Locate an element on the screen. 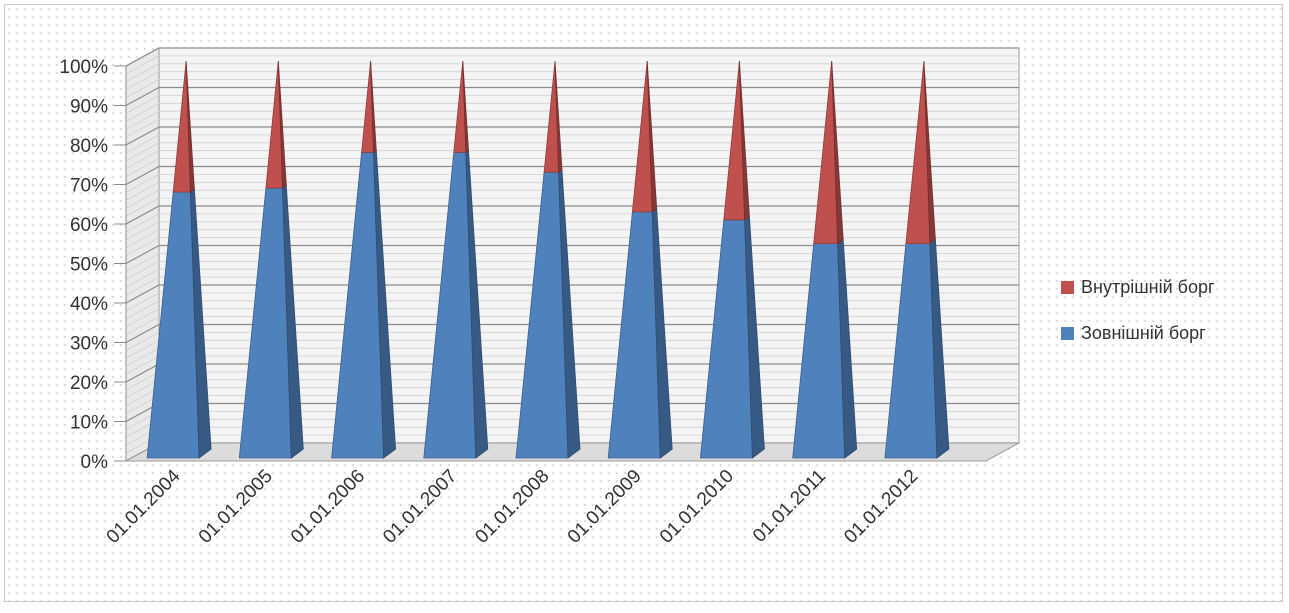 The width and height of the screenshot is (1289, 613). x-tick-label: 01.01.2007 is located at coordinates (420, 507).